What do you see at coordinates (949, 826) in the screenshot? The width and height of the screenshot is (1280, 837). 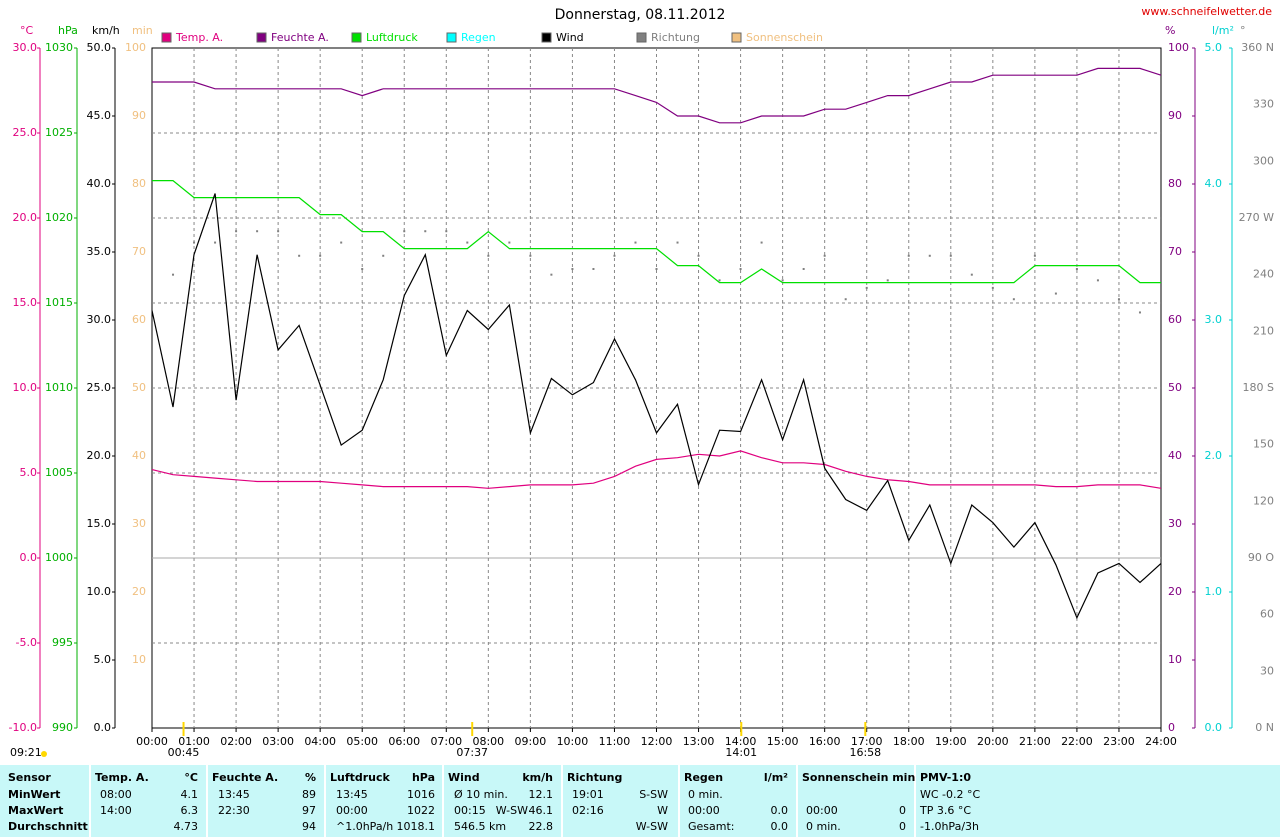 I see `table-cell: -1.0hPa/3h` at bounding box center [949, 826].